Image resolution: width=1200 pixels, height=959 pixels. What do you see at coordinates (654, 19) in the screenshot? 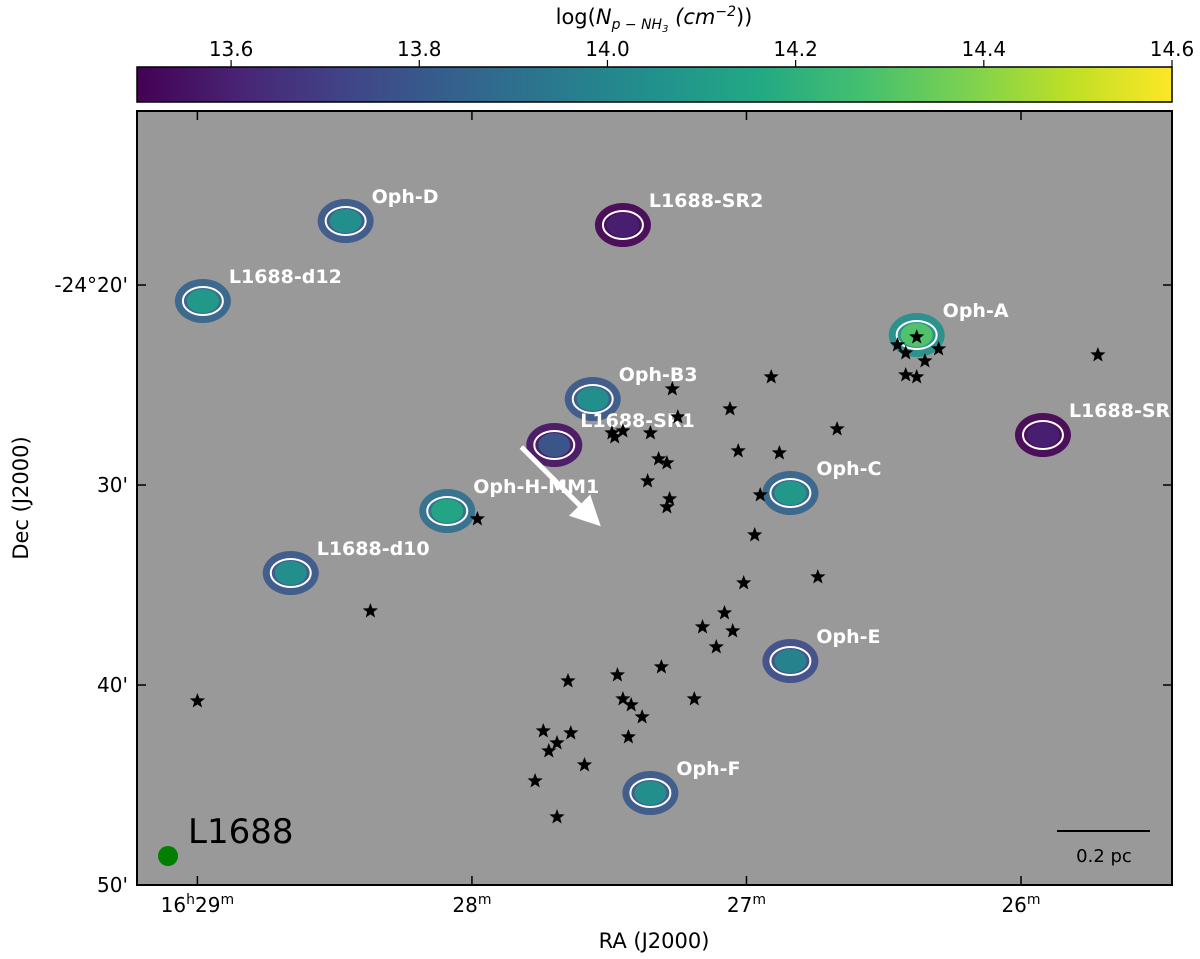
I see `colorbar-label: log(Np − NH3 (cm−2))` at bounding box center [654, 19].